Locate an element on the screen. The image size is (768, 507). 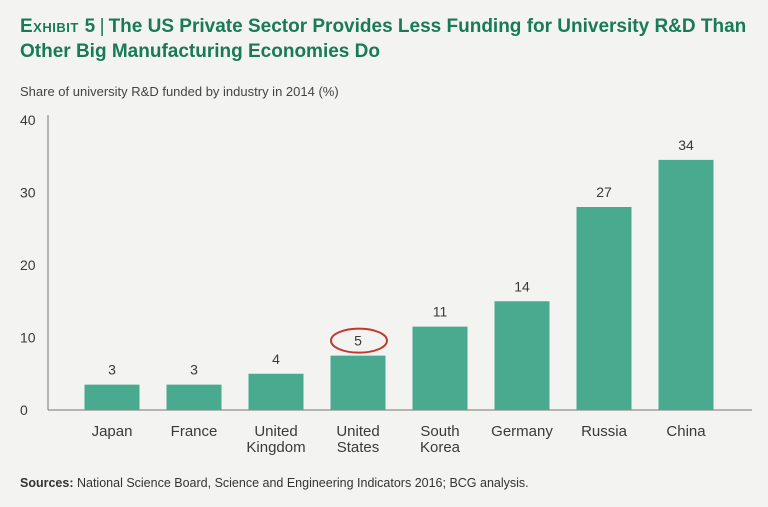
category-label: China is located at coordinates (686, 431).